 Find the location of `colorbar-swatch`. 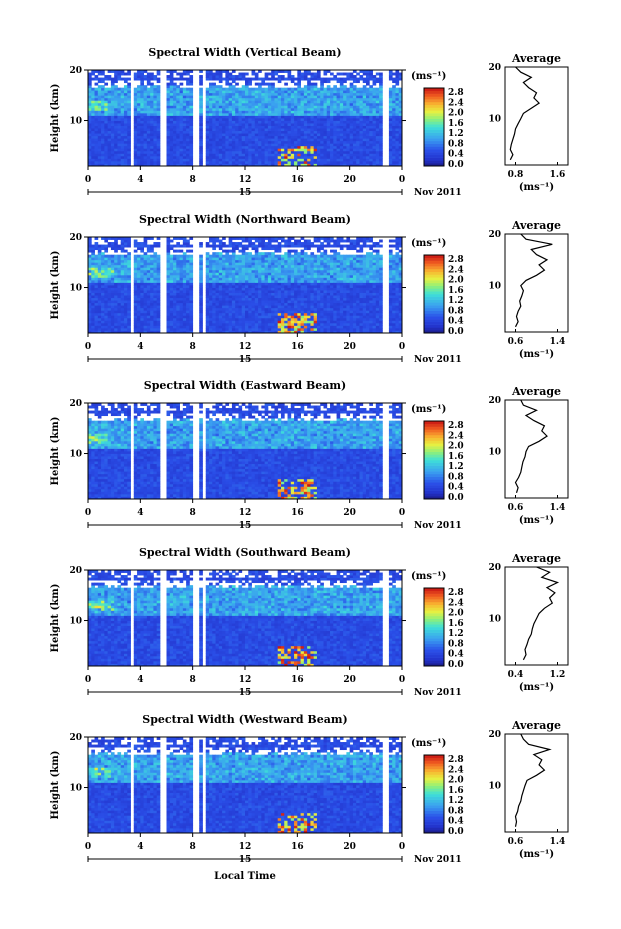

colorbar-swatch is located at coordinates (434, 90).